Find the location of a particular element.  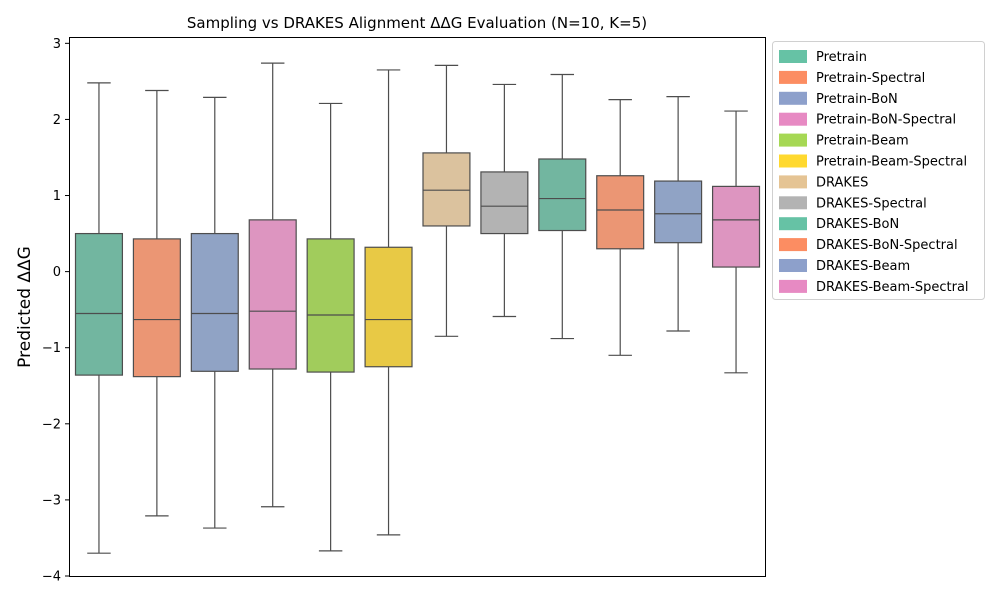

box-pretrain-beam is located at coordinates (330, 327).